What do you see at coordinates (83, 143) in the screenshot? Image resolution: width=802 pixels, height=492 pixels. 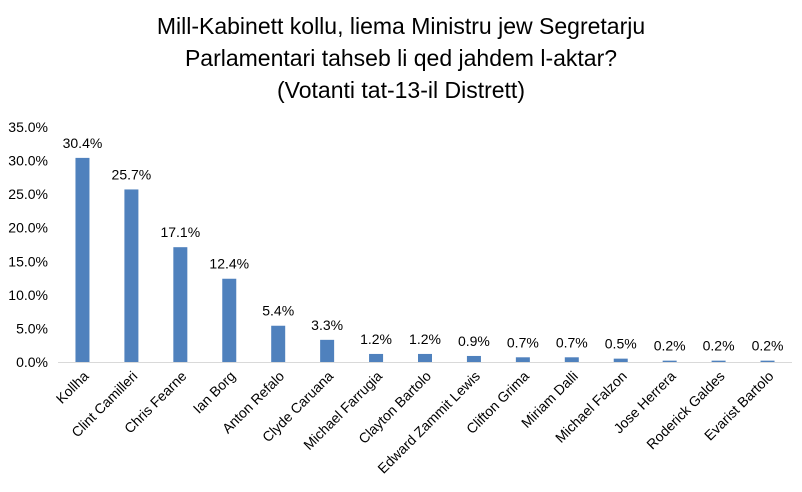 I see `data-label: 30.4%` at bounding box center [83, 143].